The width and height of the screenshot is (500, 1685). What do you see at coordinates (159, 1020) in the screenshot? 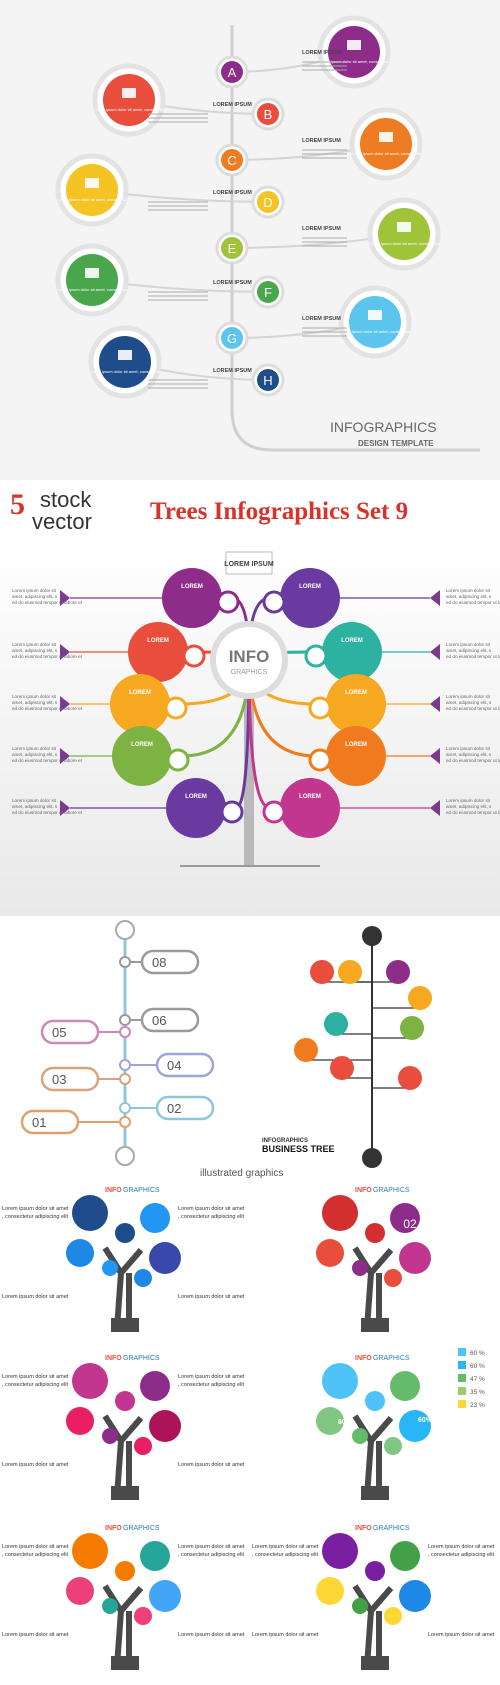
I see `number-label: 06` at bounding box center [159, 1020].